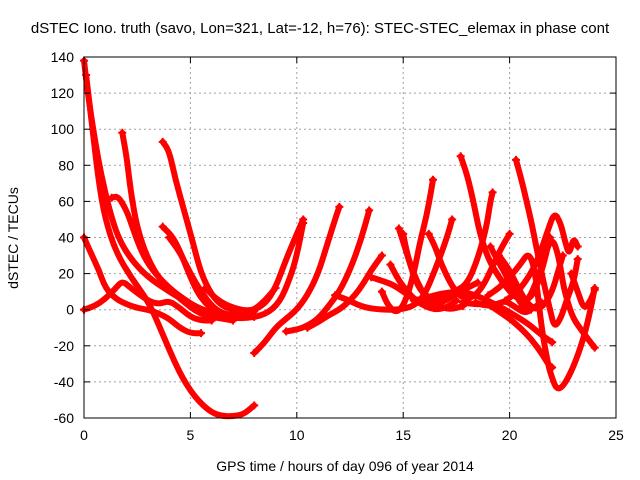  I want to click on series-12-line, so click(328, 271).